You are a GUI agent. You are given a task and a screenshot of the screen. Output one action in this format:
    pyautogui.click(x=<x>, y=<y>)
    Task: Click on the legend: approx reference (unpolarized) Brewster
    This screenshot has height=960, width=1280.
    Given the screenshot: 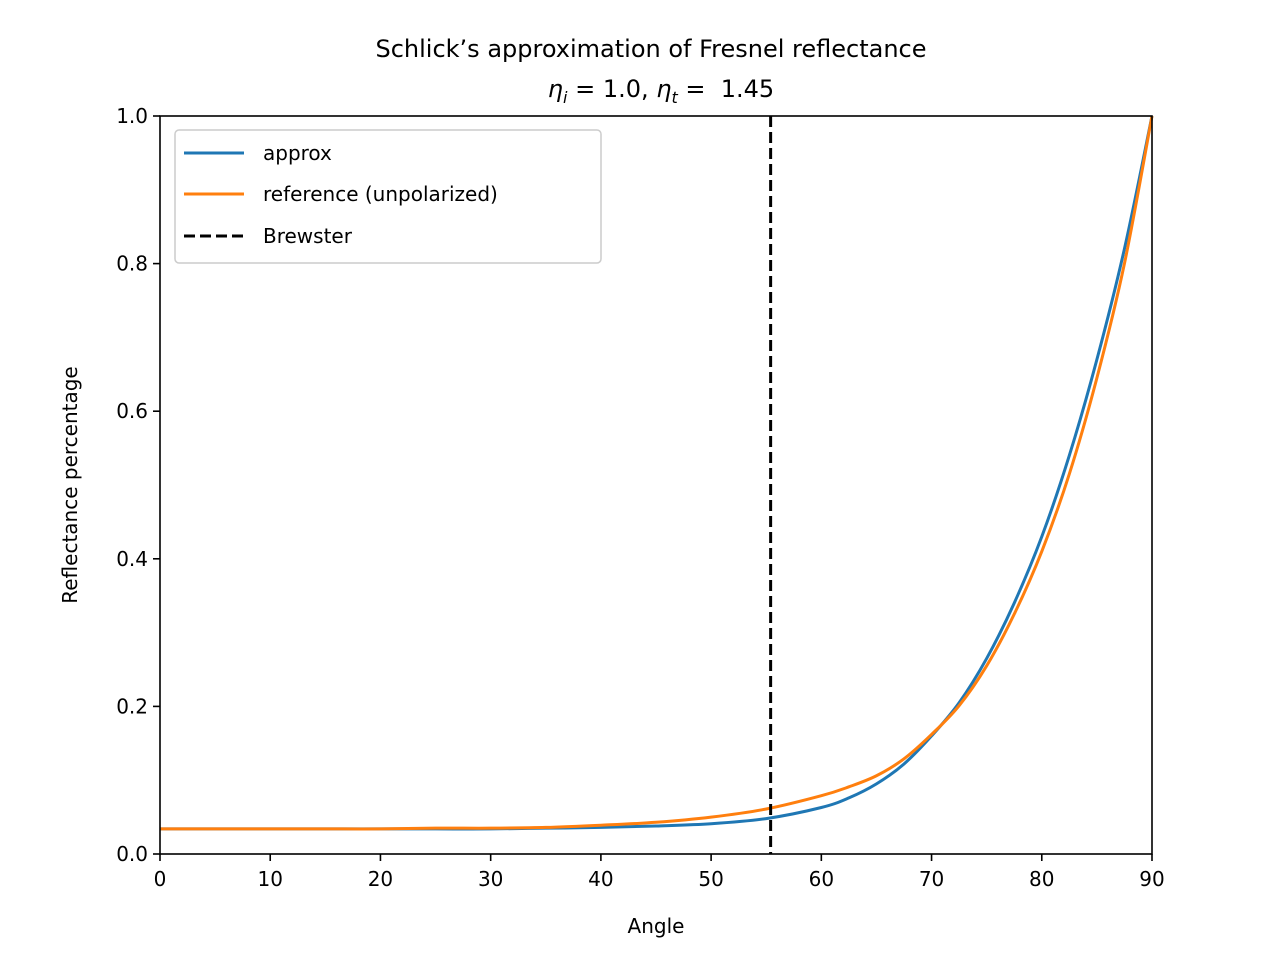 What is the action you would take?
    pyautogui.click(x=388, y=196)
    